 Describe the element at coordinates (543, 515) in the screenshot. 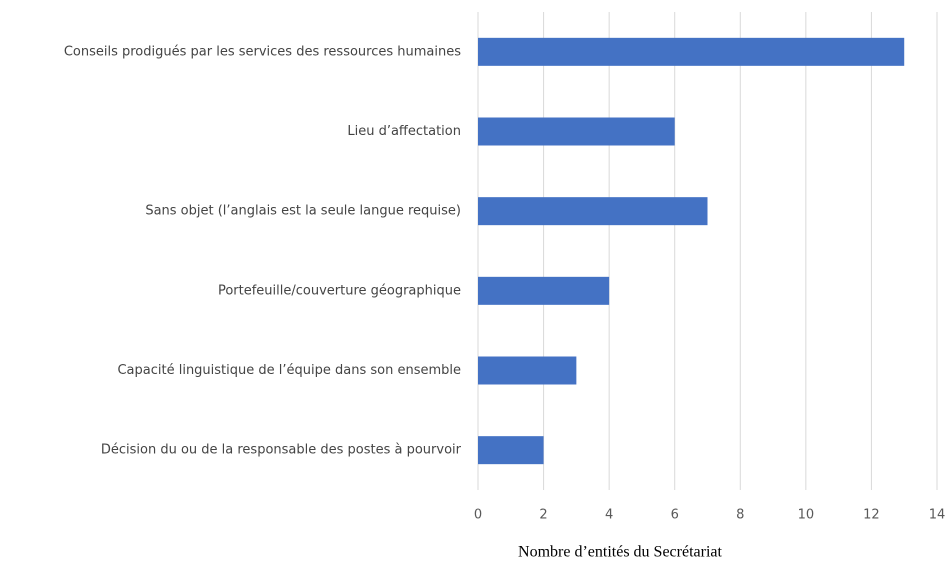

I see `x-tick-label: 2` at that location.